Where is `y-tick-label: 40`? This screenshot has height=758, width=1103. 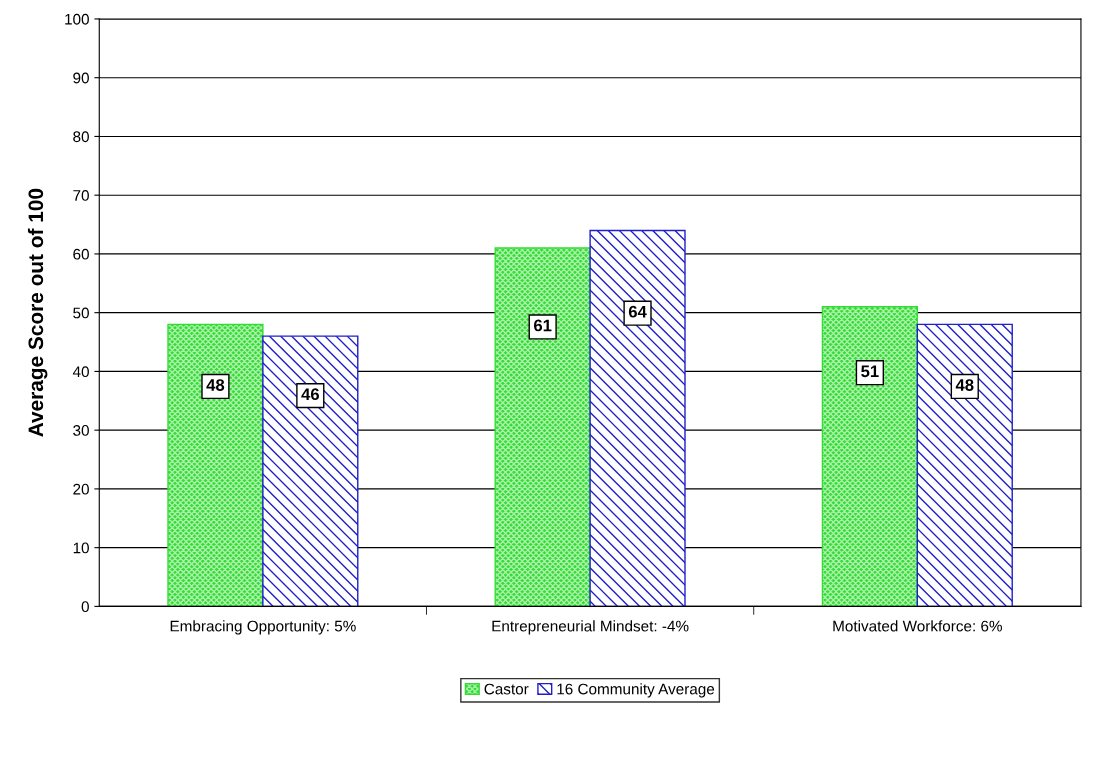 y-tick-label: 40 is located at coordinates (80, 372).